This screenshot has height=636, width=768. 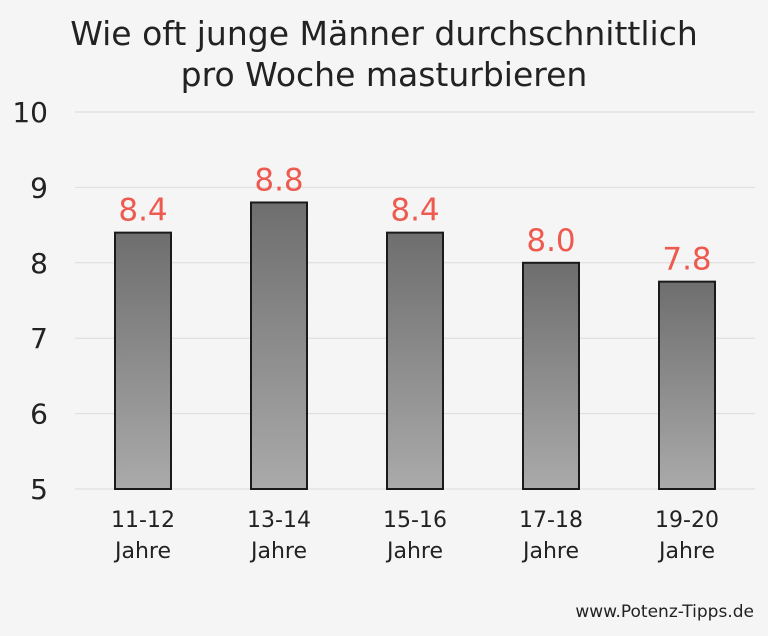 I want to click on x-tick-label: 17-18, so click(x=551, y=520).